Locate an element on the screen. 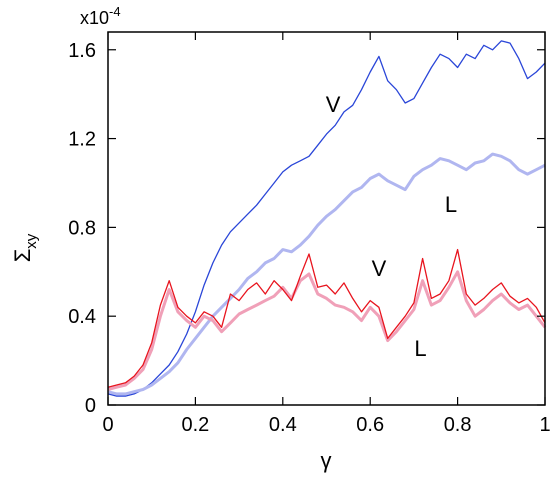 This screenshot has width=554, height=480. y-tick-label: 0.4 is located at coordinates (82, 317).